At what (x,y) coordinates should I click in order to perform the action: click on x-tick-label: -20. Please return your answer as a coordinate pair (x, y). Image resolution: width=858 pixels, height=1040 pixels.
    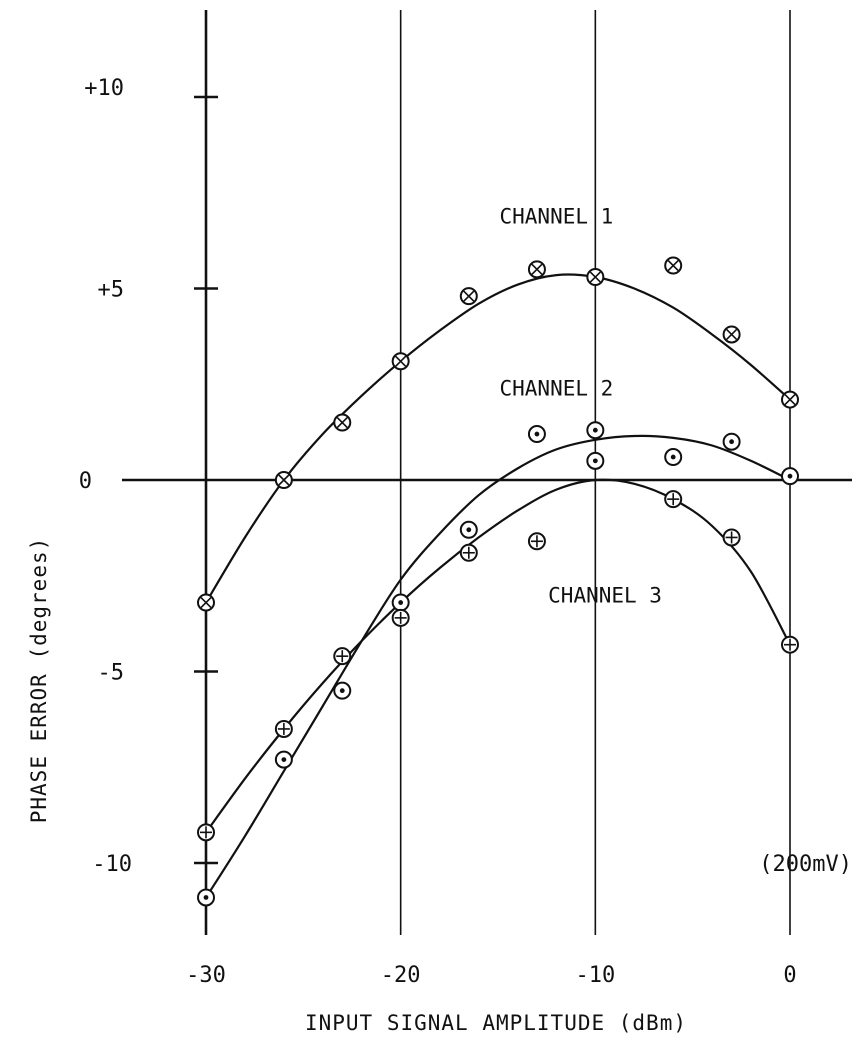
    Looking at the image, I should click on (401, 975).